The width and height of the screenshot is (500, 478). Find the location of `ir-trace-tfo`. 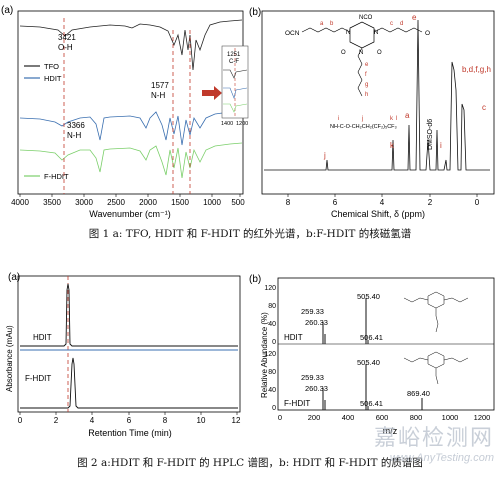

ir-trace-tfo is located at coordinates (131, 45).